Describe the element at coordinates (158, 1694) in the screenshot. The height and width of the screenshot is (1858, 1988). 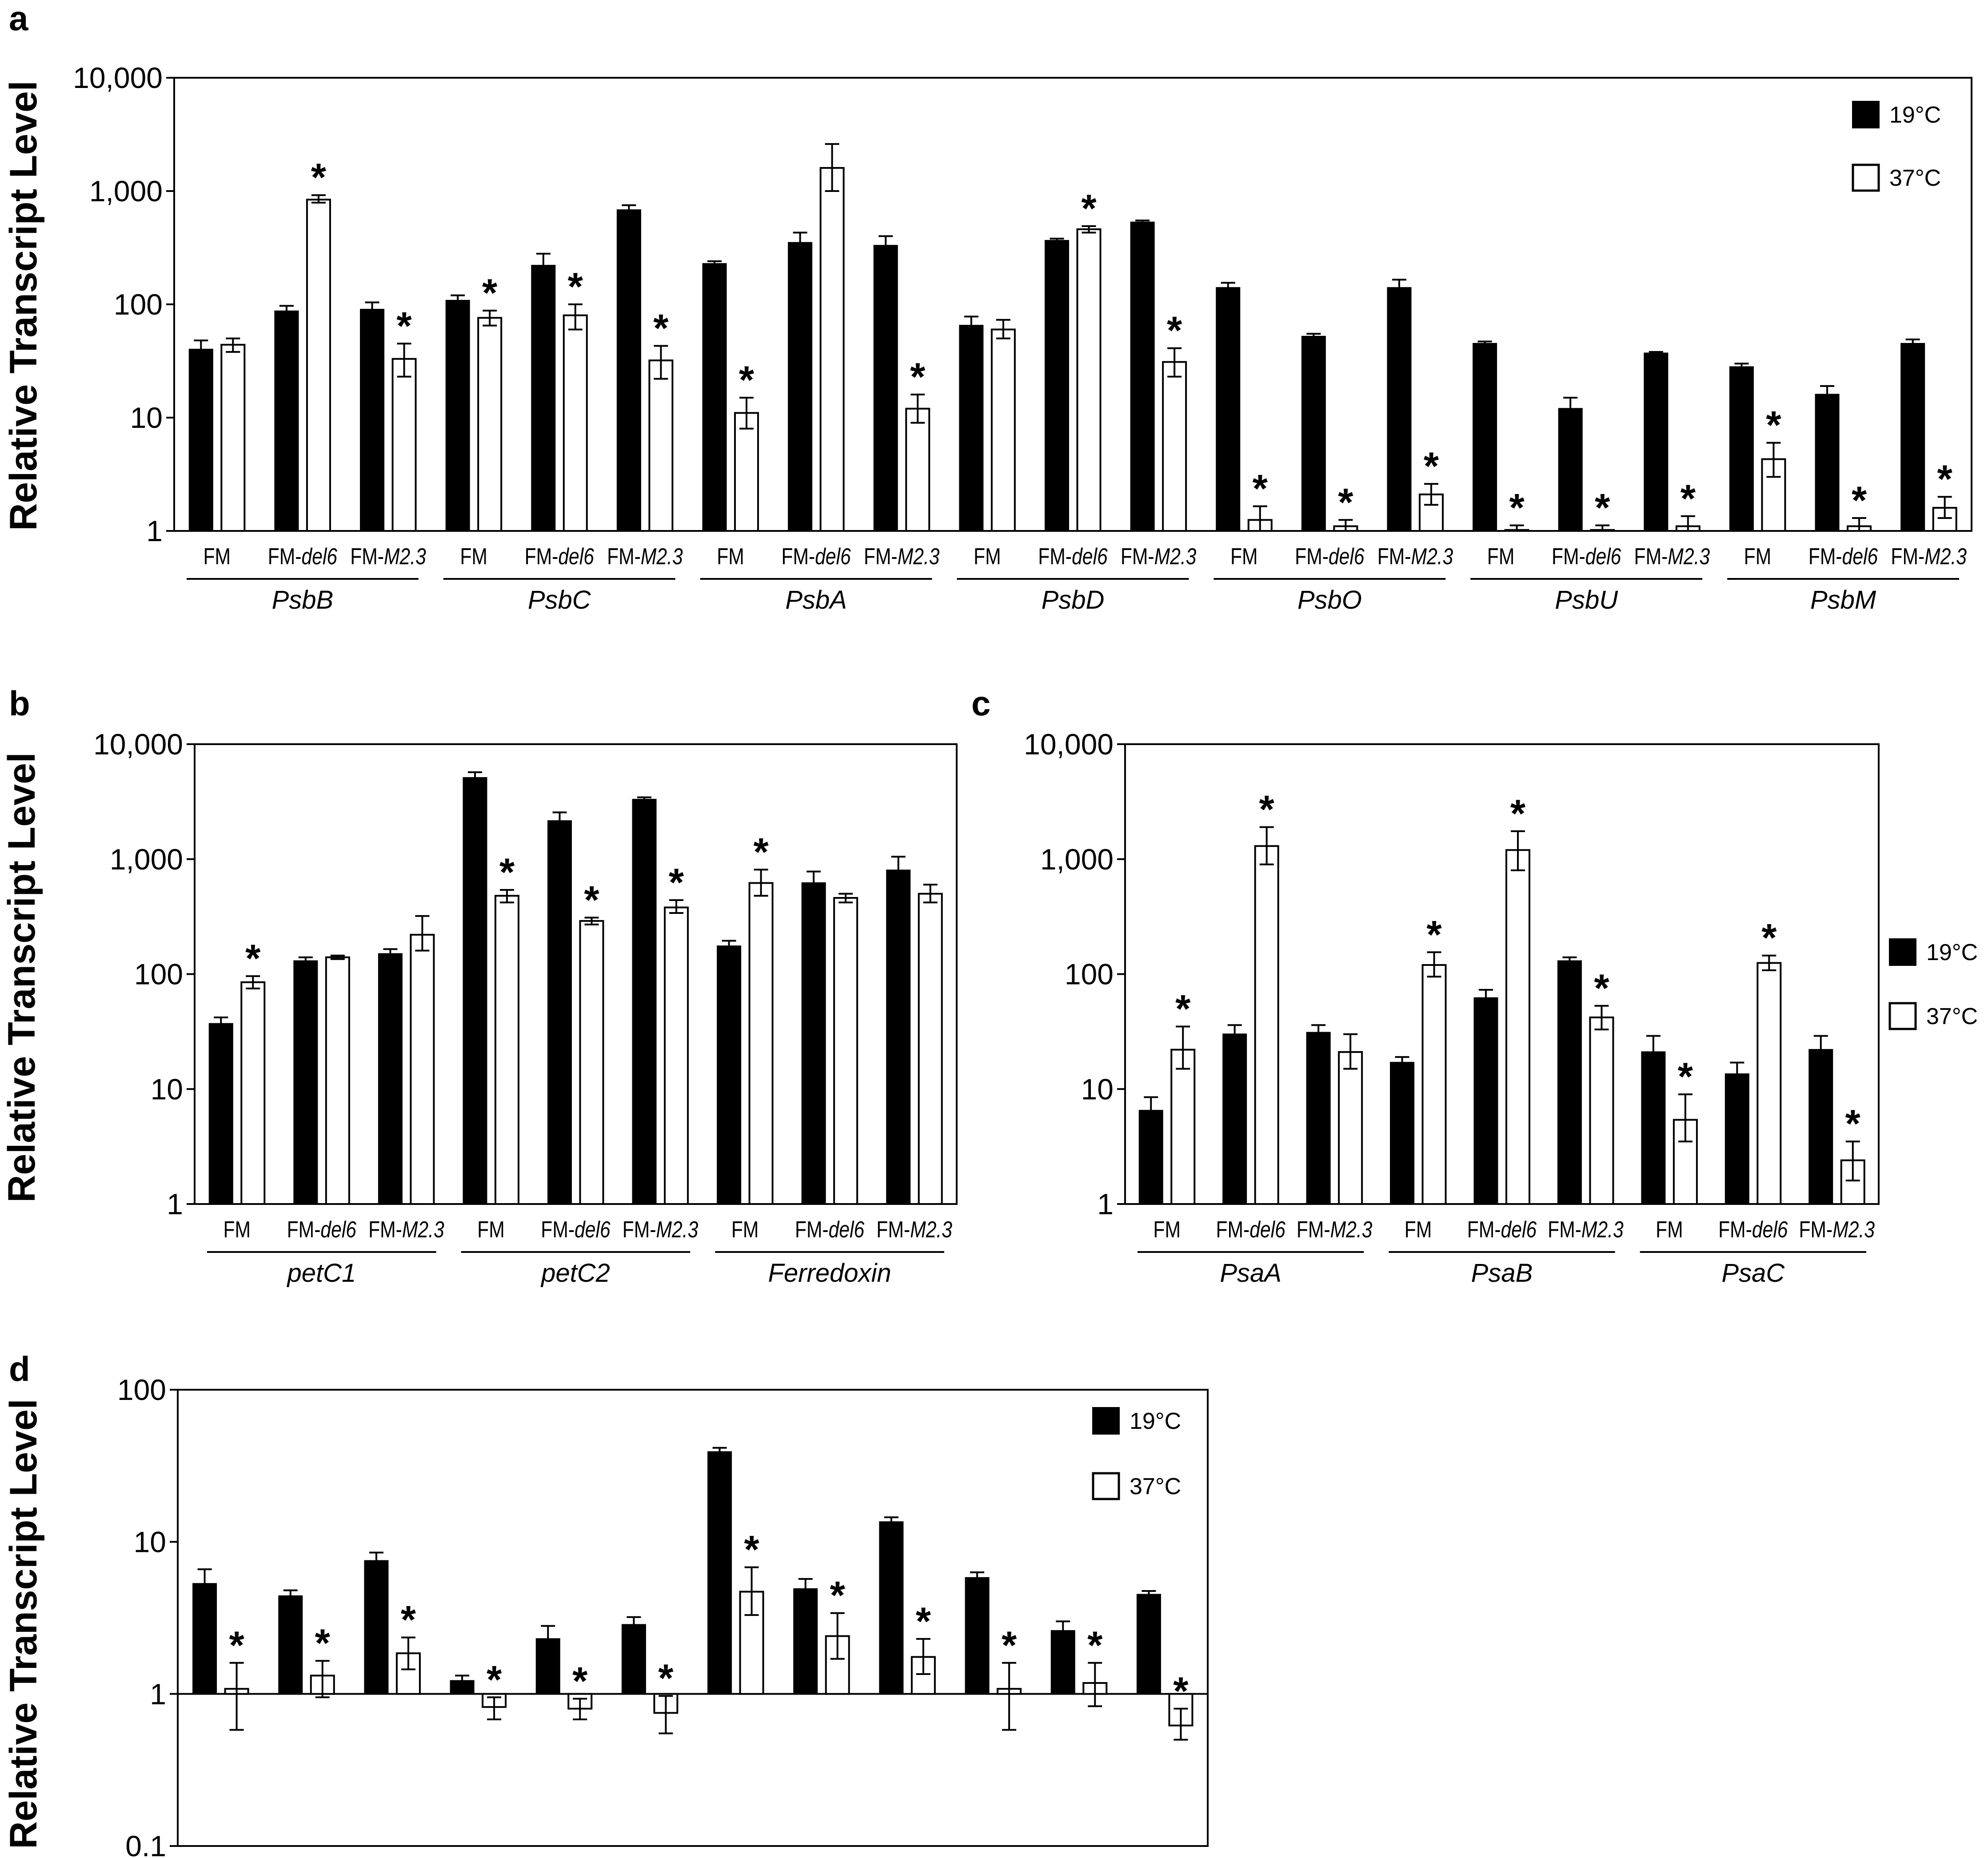
I see `y-tick-label: 1` at that location.